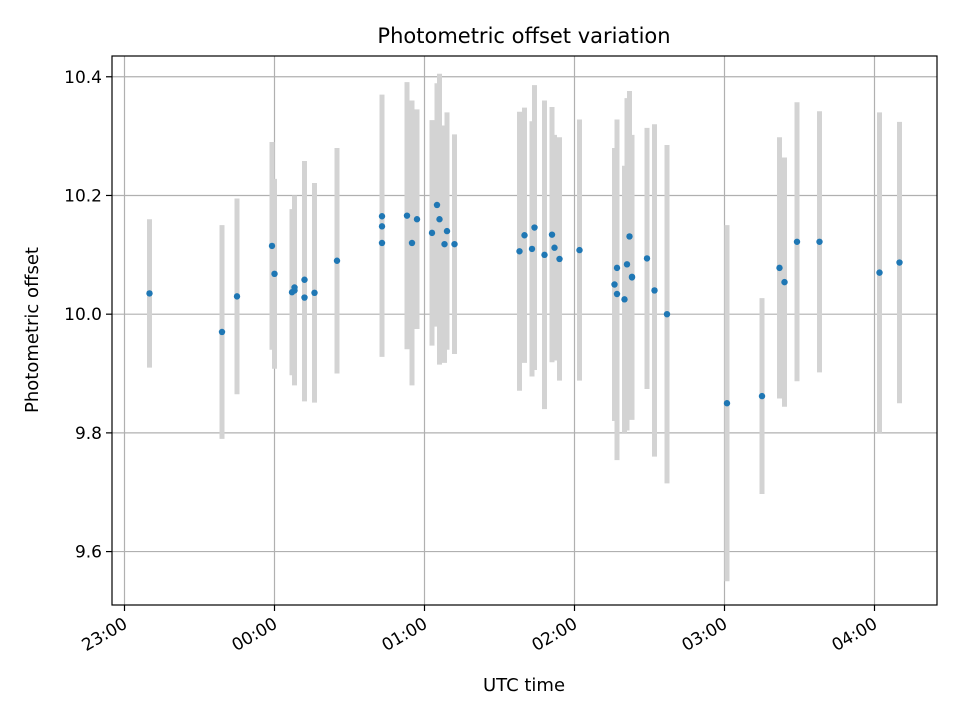 The image size is (960, 720). What do you see at coordinates (83, 315) in the screenshot?
I see `y-tick-label: 10.0` at bounding box center [83, 315].